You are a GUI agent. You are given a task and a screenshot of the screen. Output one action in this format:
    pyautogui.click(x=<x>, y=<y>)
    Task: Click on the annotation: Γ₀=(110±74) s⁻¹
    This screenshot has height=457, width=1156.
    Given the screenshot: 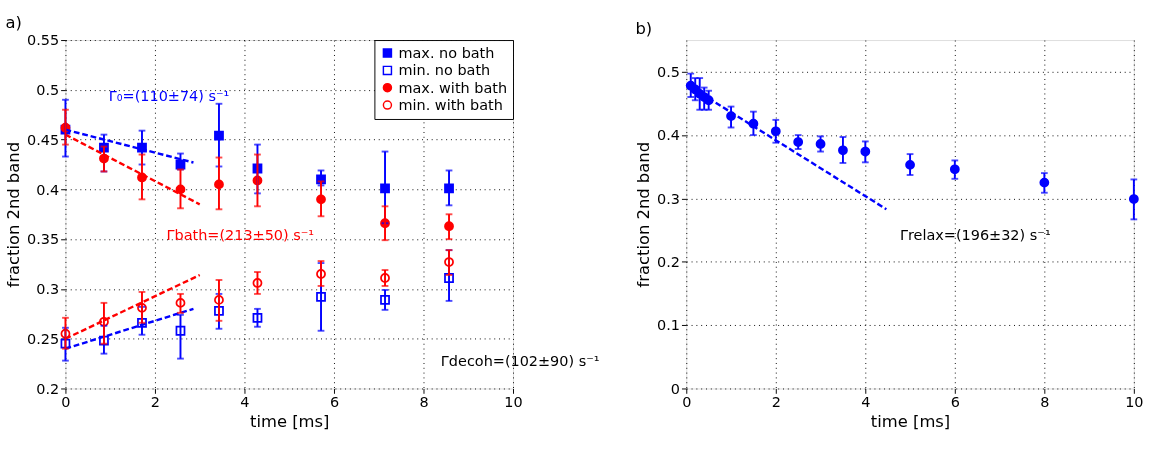 What is the action you would take?
    pyautogui.click(x=169, y=95)
    